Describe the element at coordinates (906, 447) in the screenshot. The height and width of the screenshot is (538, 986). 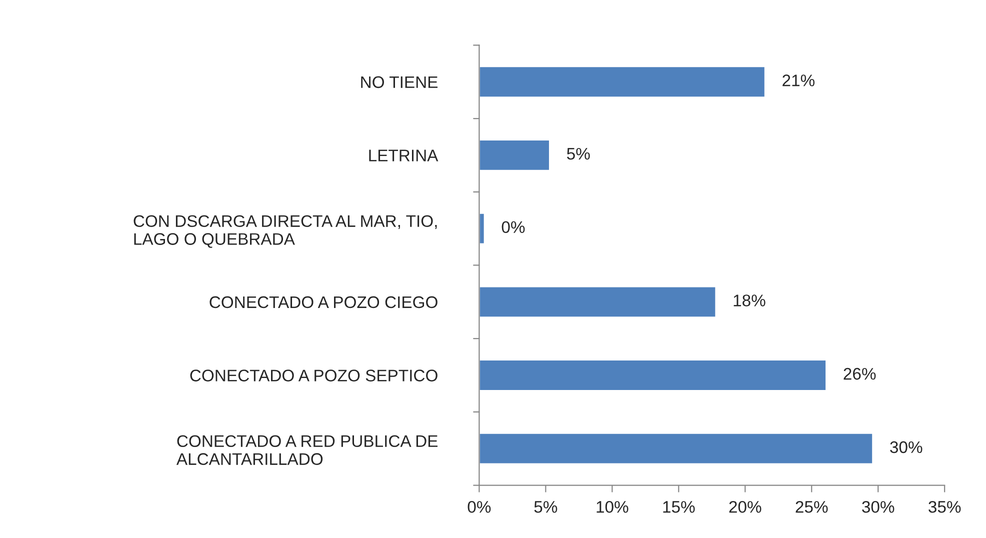
I see `data-label: 30%` at that location.